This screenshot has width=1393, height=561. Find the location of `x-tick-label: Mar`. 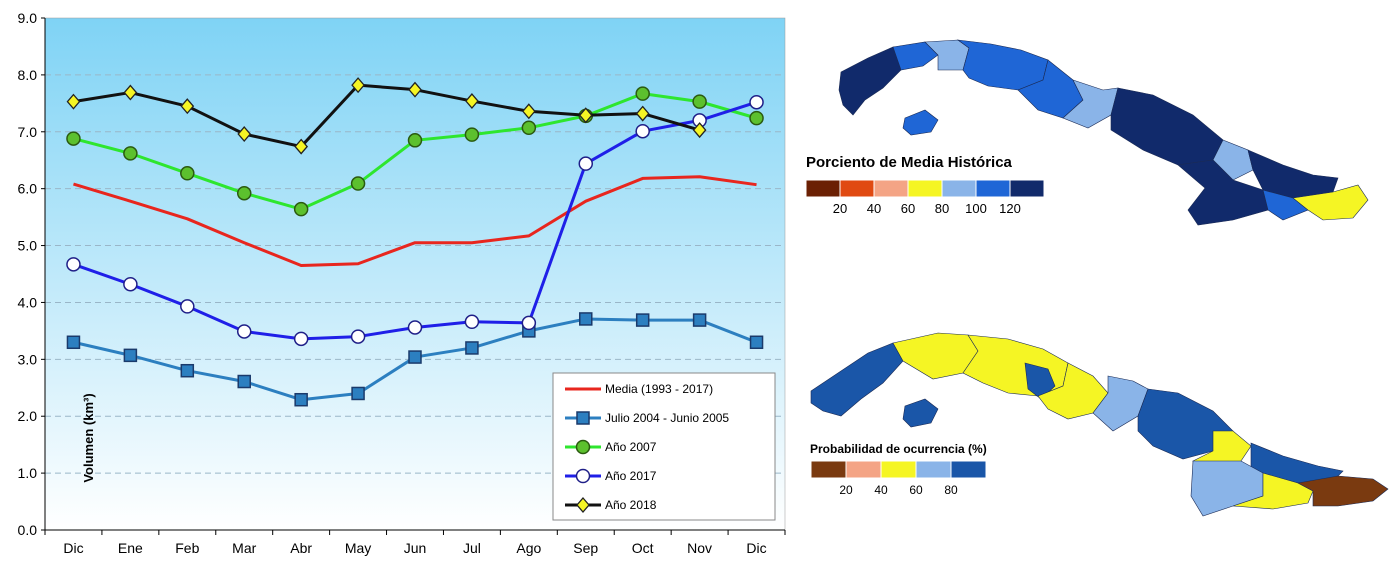

x-tick-label: Mar is located at coordinates (244, 548).